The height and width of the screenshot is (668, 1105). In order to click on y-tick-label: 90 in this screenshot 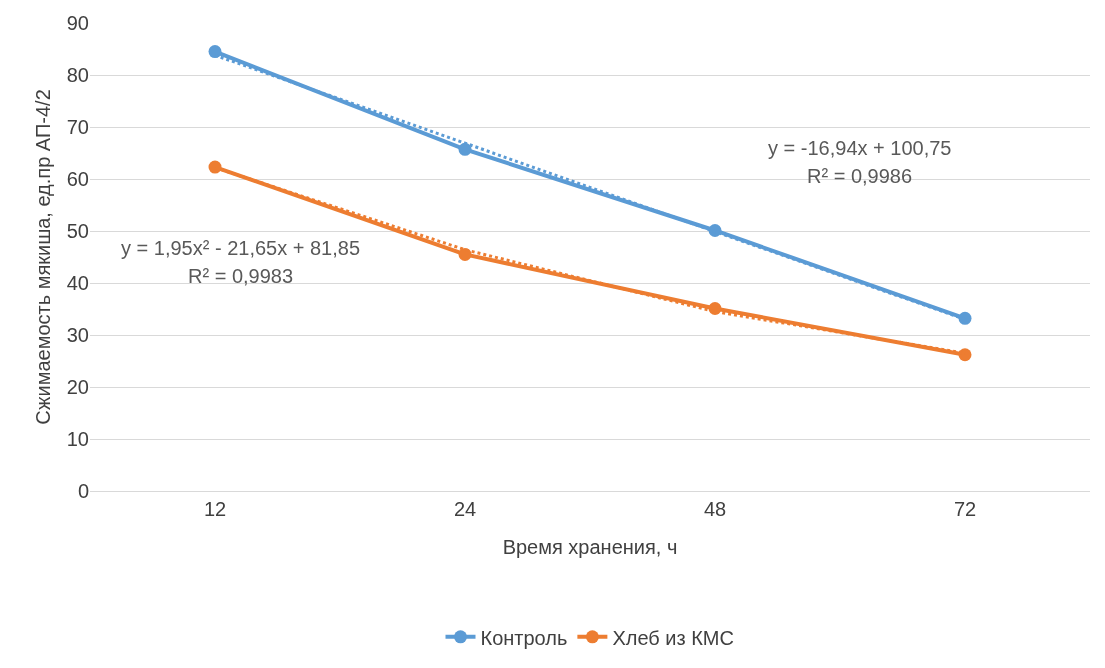, I will do `click(77, 23)`.